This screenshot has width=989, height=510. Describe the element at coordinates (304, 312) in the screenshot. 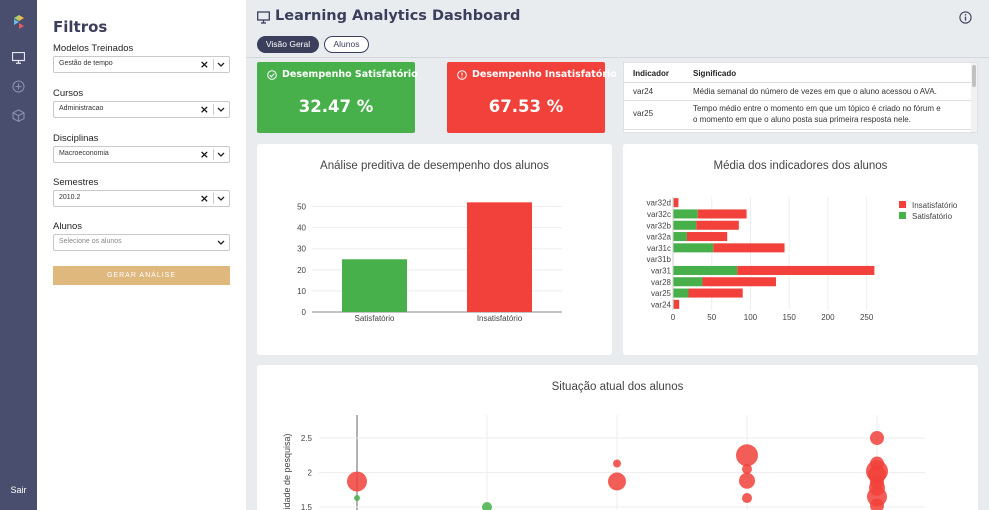

I see `y-tick-label: 0` at that location.